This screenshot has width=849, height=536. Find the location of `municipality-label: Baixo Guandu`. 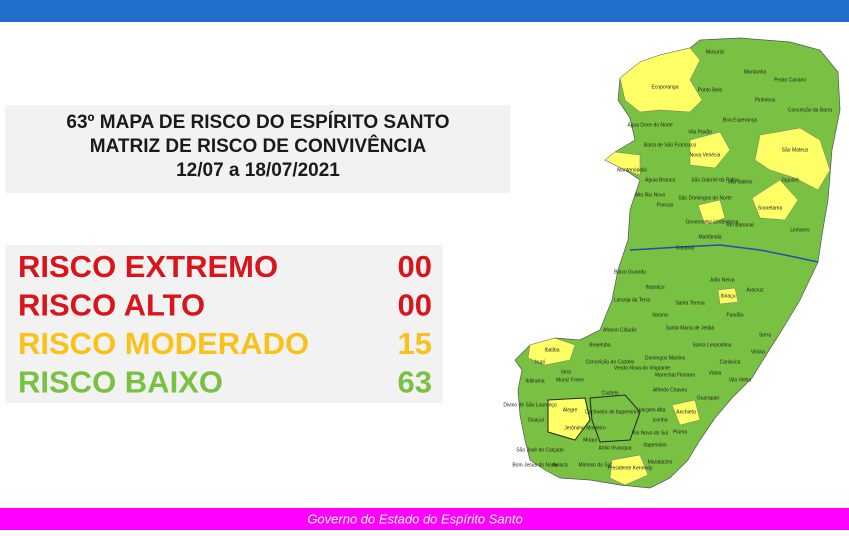

municipality-label: Baixo Guandu is located at coordinates (630, 272).